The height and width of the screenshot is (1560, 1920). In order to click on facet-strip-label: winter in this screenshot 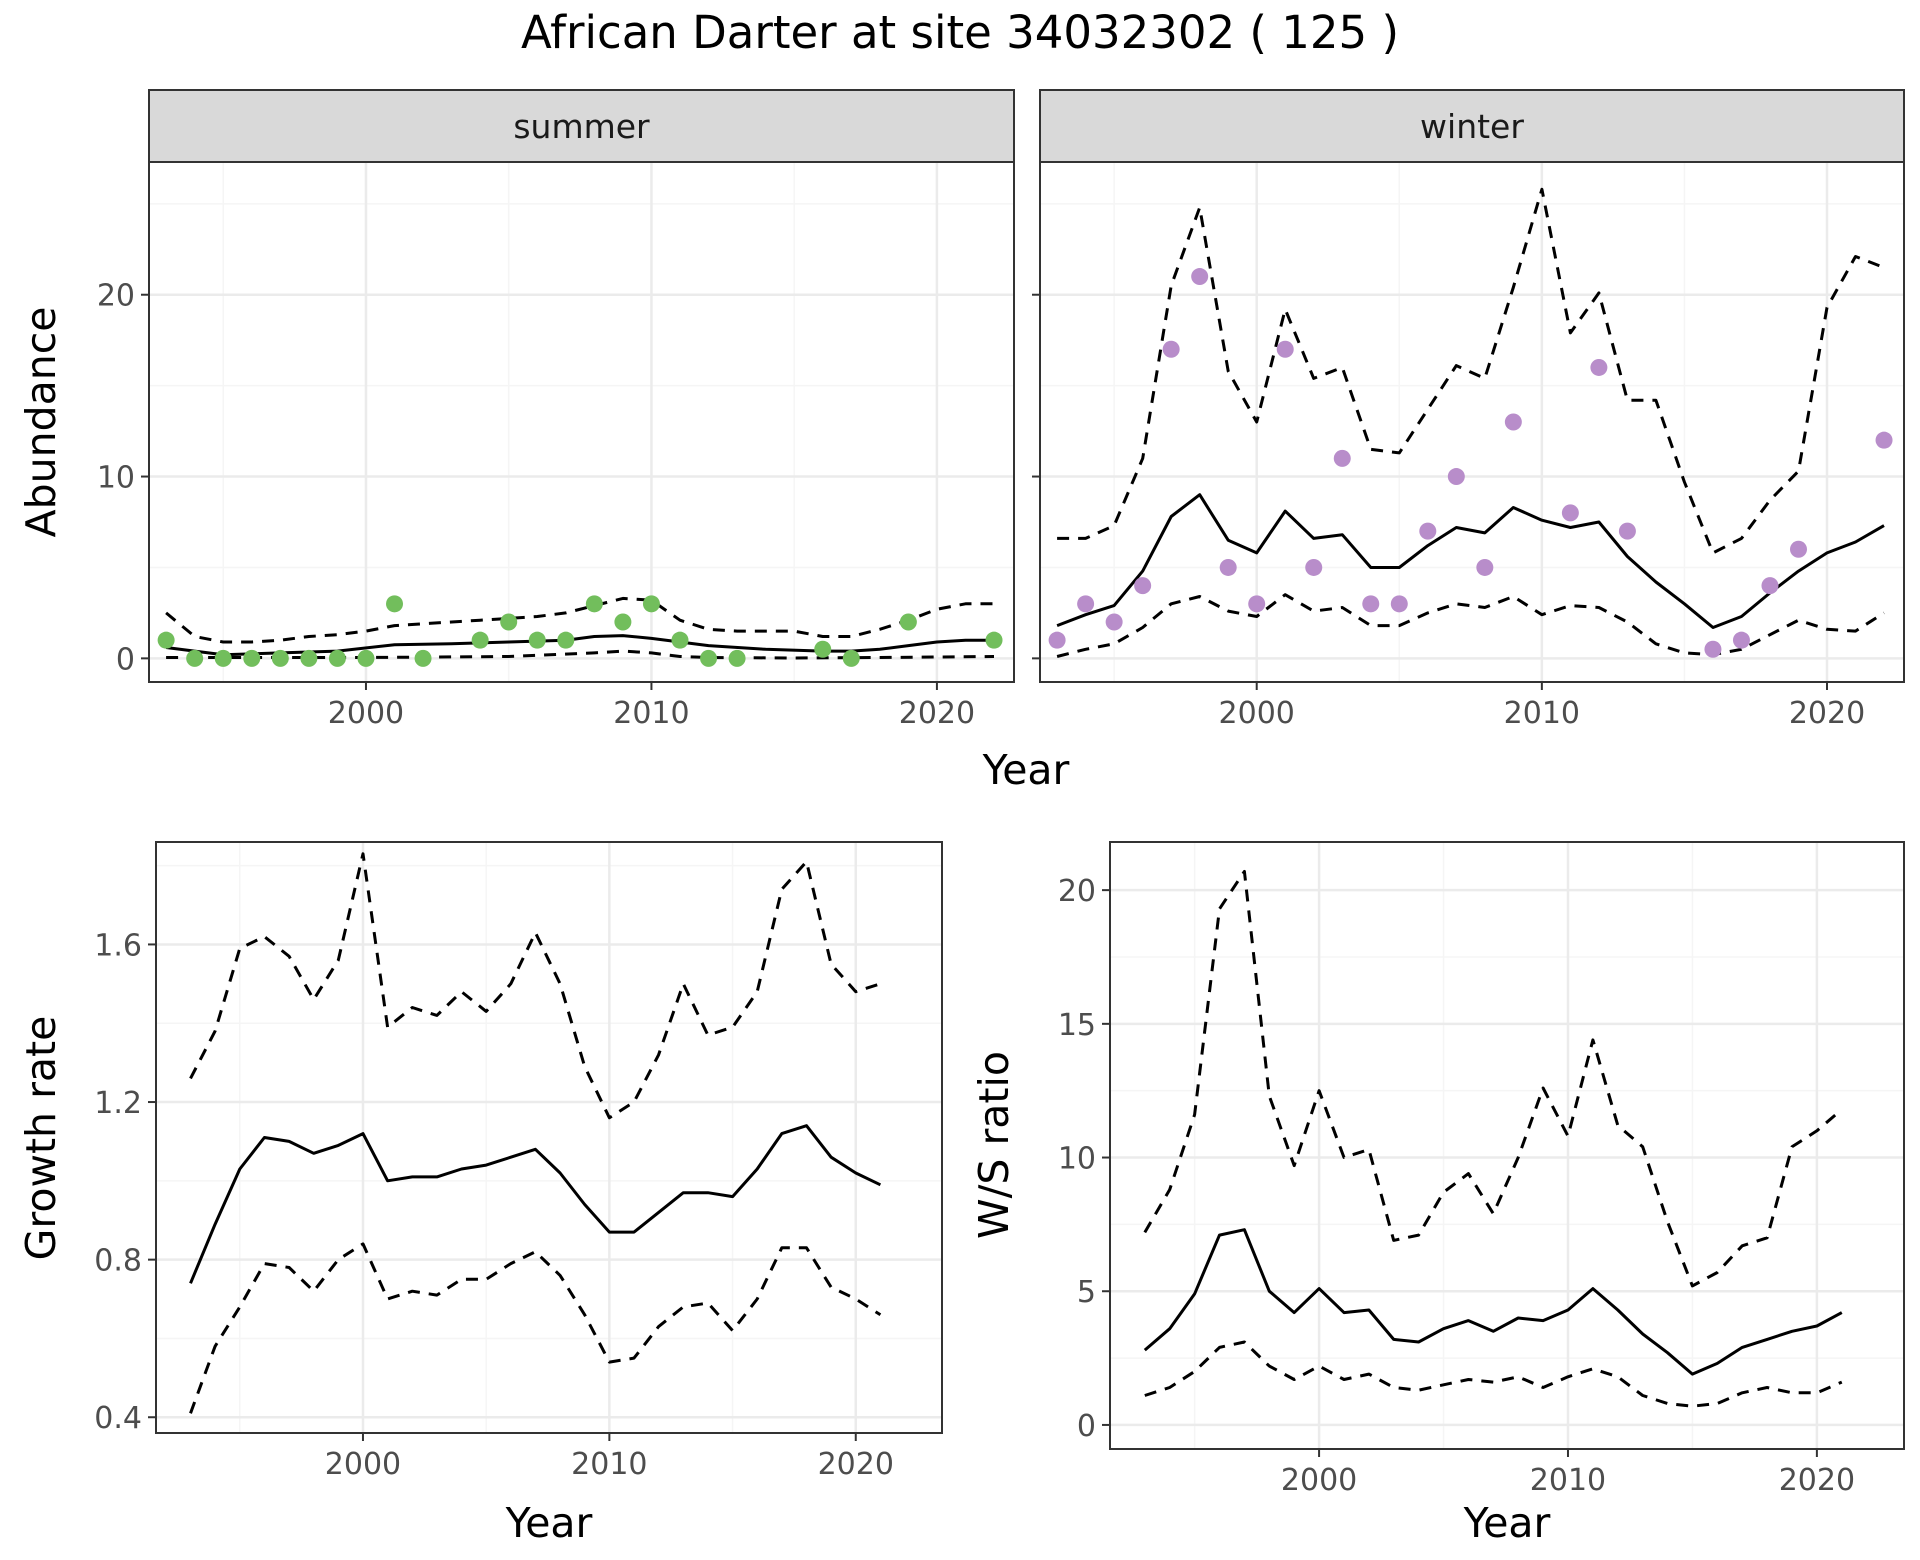, I will do `click(1472, 126)`.